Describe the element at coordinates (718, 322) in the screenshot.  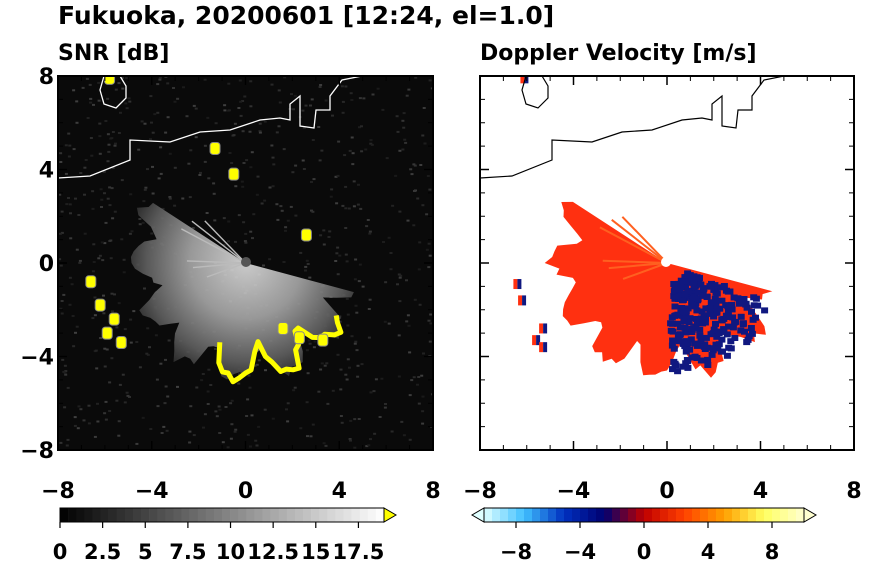
I see `doppler-receding-echoes` at that location.